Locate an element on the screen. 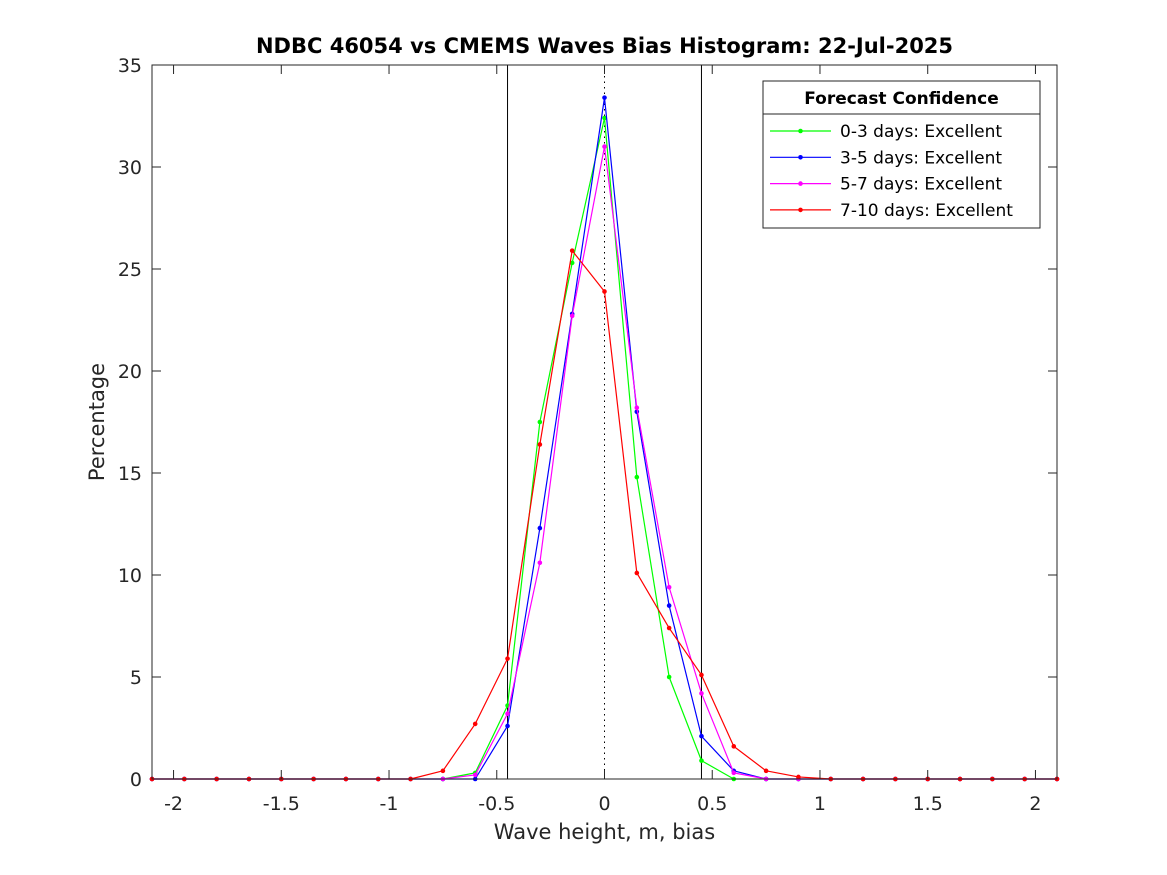 Image resolution: width=1167 pixels, height=875 pixels. y-axis-label: Percentage is located at coordinates (97, 422).